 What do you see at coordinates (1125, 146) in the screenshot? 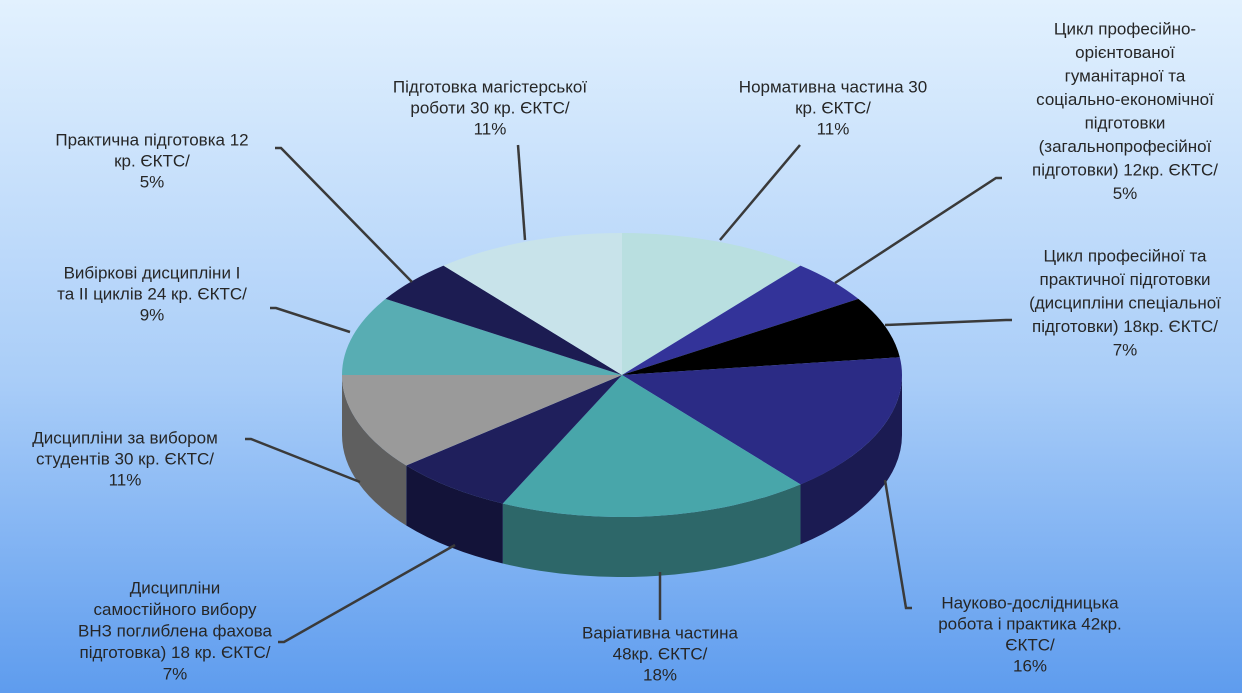
I see `data-label: (загальнопрофесійної` at bounding box center [1125, 146].